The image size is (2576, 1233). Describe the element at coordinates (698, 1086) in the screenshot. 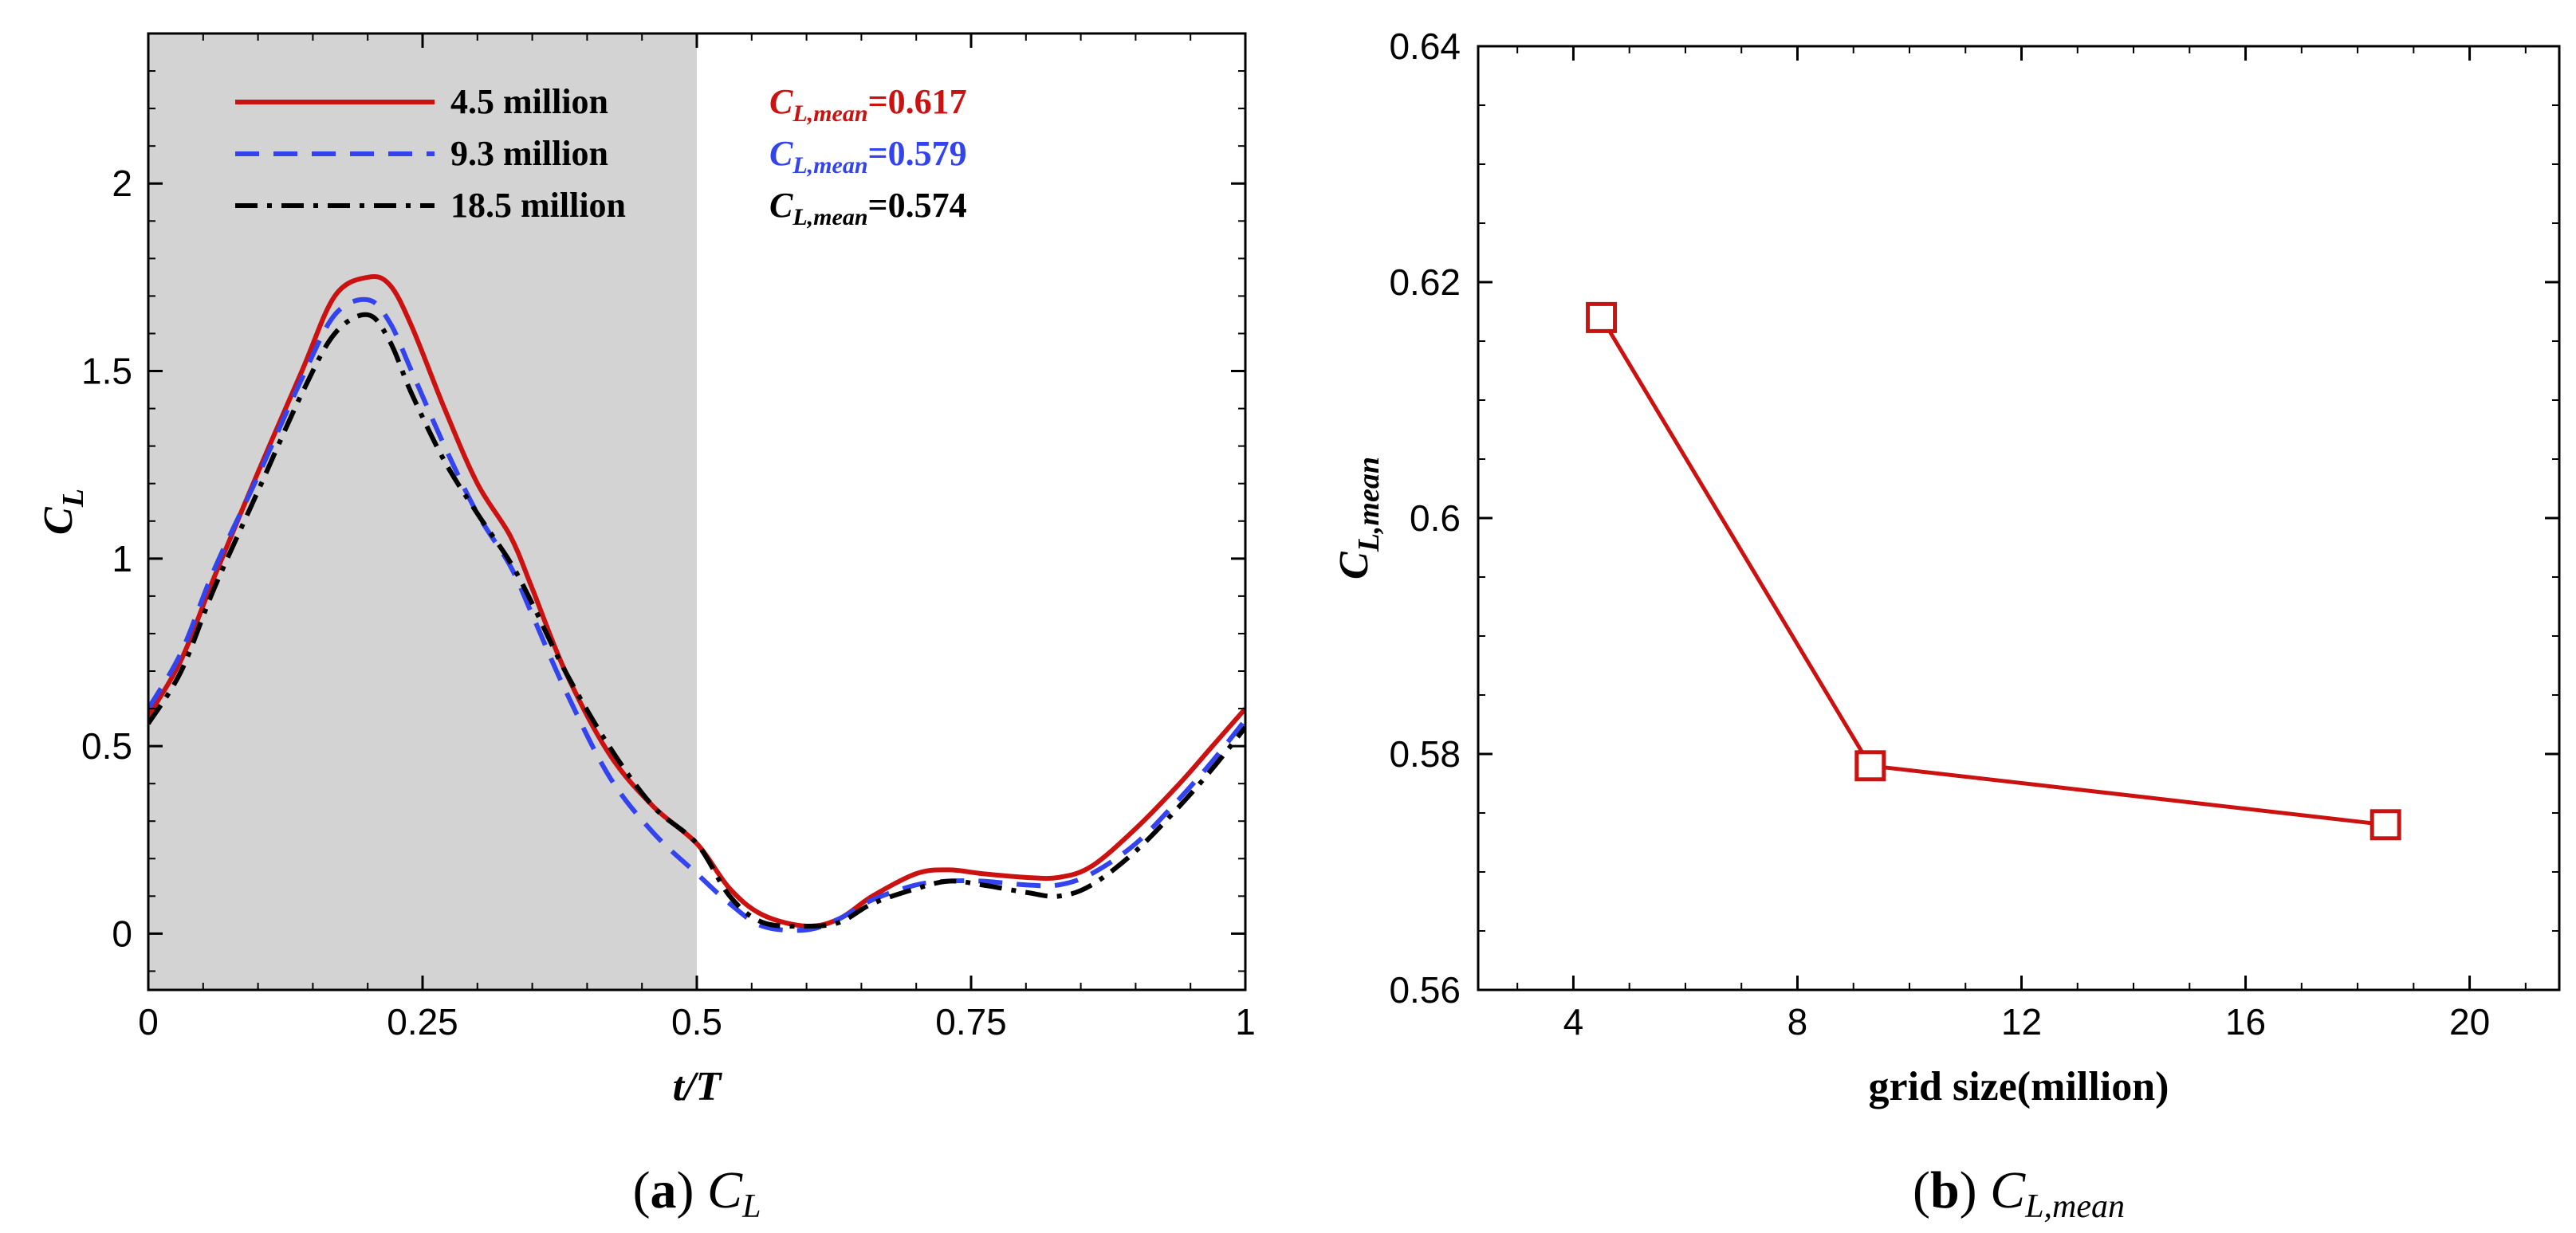

I see `x-axis-label-a: t/T` at that location.